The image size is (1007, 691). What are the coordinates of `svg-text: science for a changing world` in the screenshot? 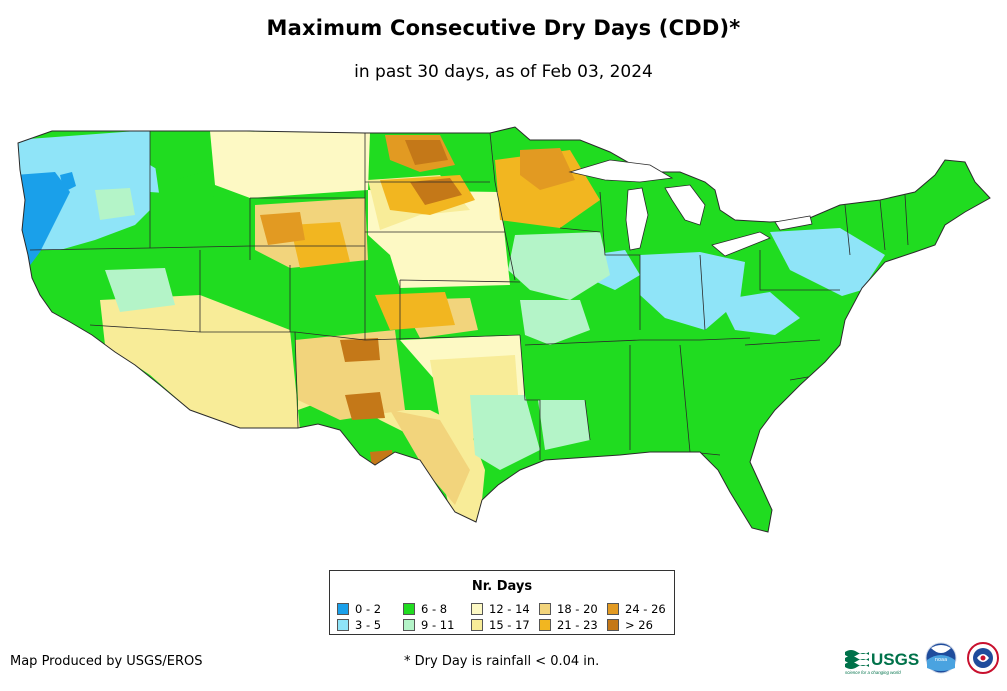 It's located at (873, 672).